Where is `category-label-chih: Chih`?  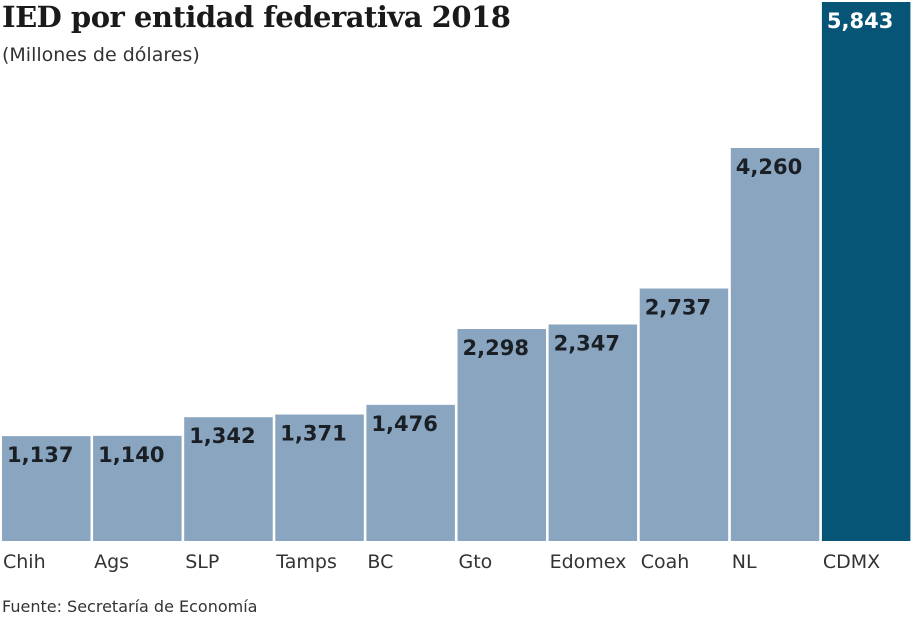 category-label-chih: Chih is located at coordinates (24, 562).